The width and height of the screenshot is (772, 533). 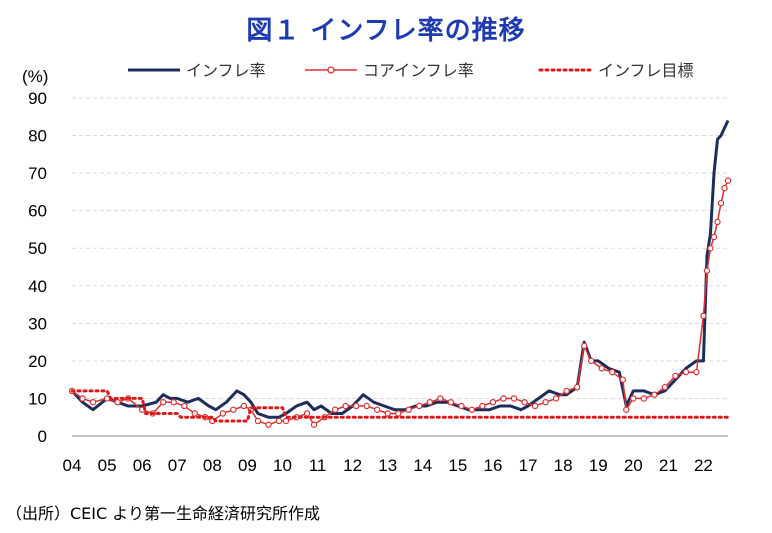 I want to click on x-tick-label: 14, so click(x=422, y=465).